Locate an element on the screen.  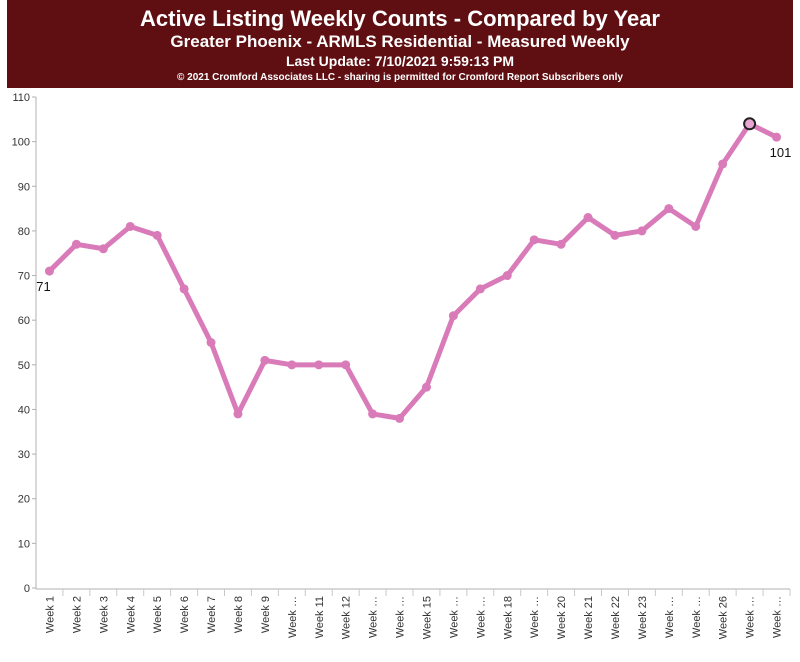
y-tick-label: 20 is located at coordinates (24, 500).